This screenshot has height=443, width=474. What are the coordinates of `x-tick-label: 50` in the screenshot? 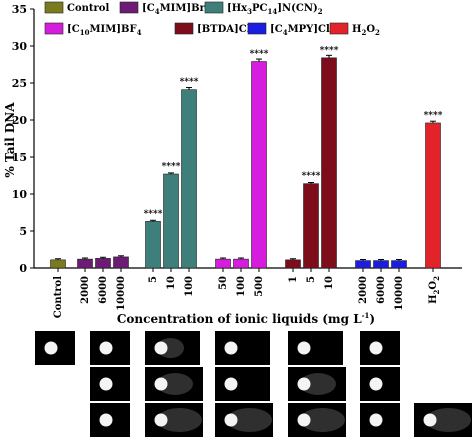 It's located at (223, 283).